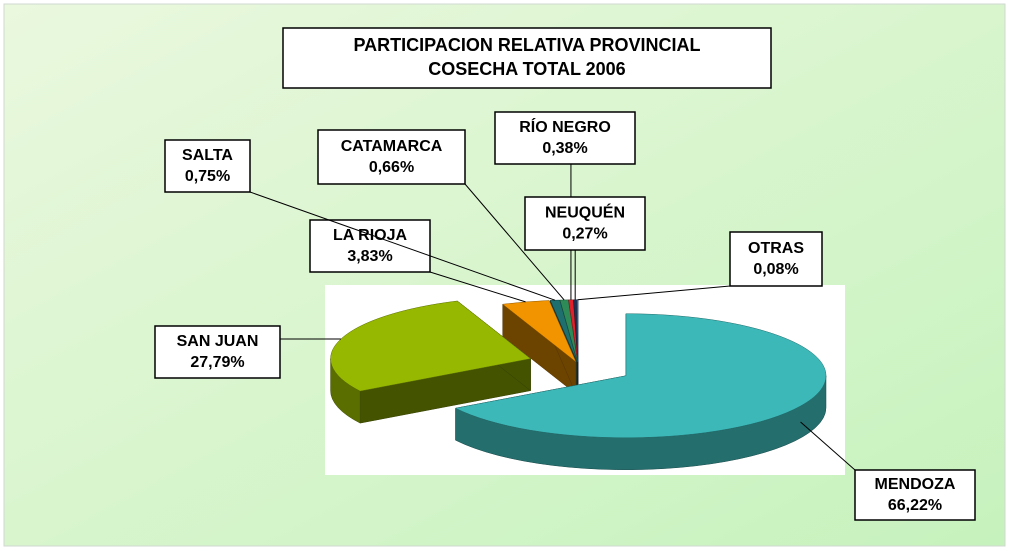  What do you see at coordinates (218, 341) in the screenshot?
I see `slice-label: SAN JUAN` at bounding box center [218, 341].